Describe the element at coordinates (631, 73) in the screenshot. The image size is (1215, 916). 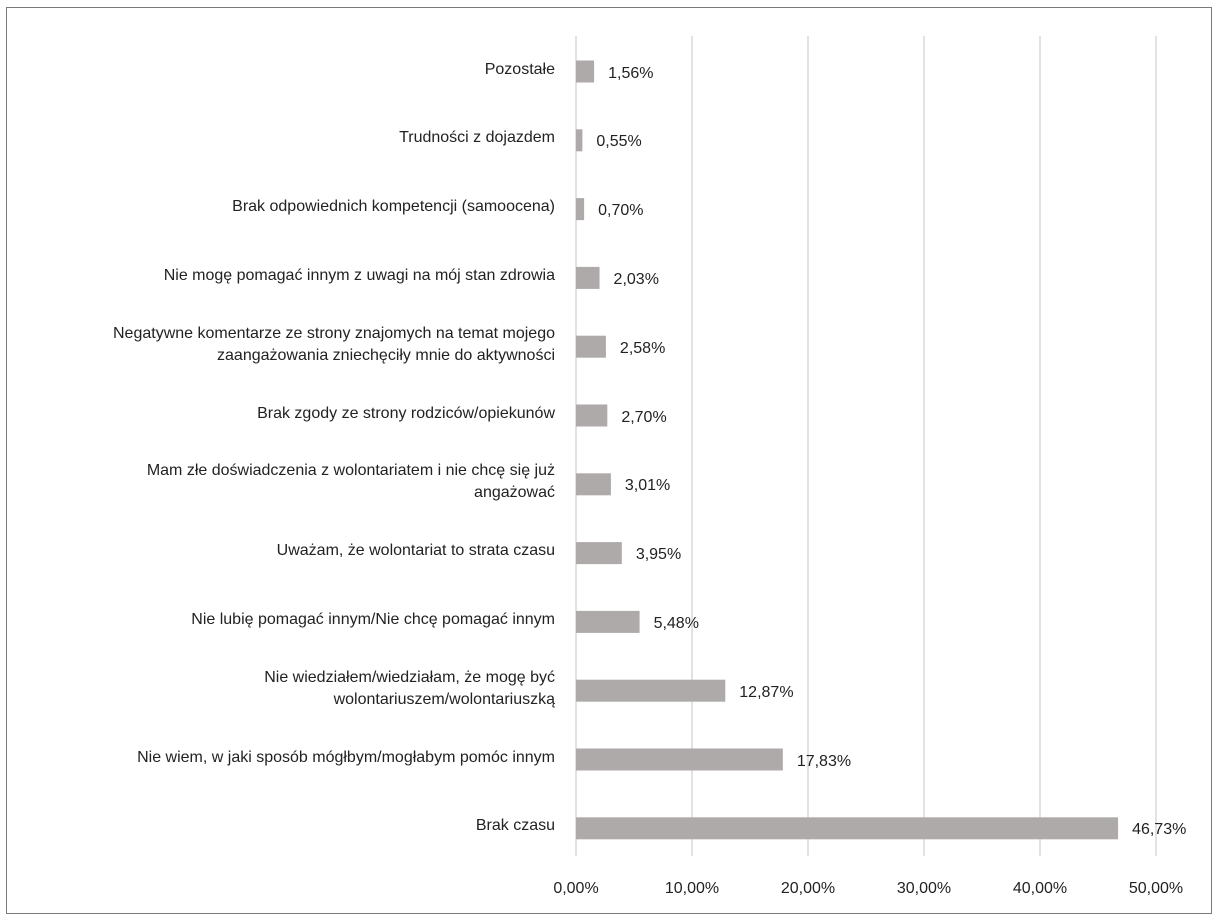
I see `data-label-0: 1,56%` at that location.